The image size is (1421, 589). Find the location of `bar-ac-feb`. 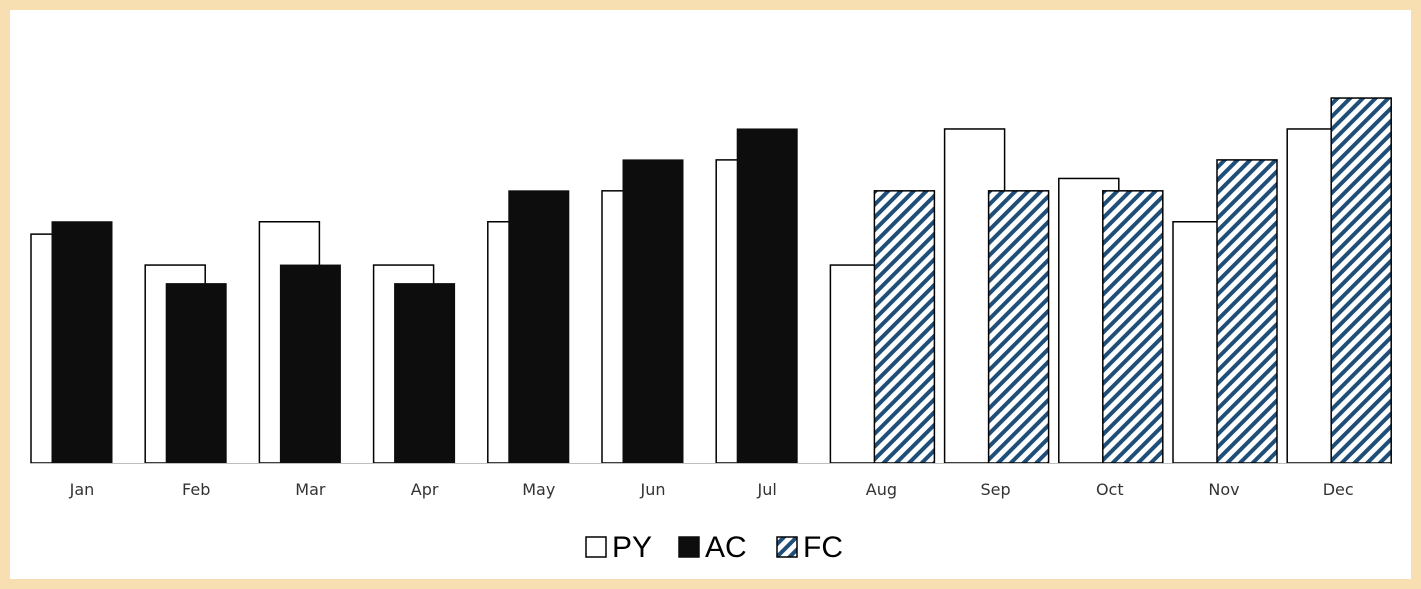

bar-ac-feb is located at coordinates (196, 373).